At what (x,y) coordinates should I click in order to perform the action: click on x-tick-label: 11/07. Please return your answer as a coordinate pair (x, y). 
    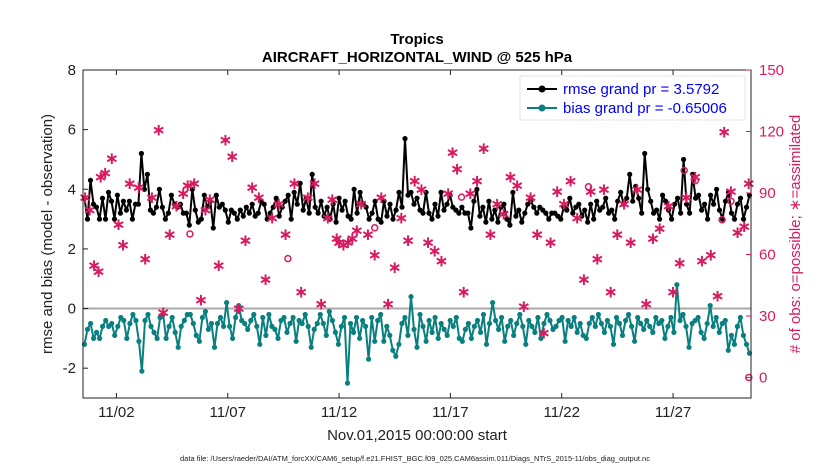
    Looking at the image, I should click on (228, 412).